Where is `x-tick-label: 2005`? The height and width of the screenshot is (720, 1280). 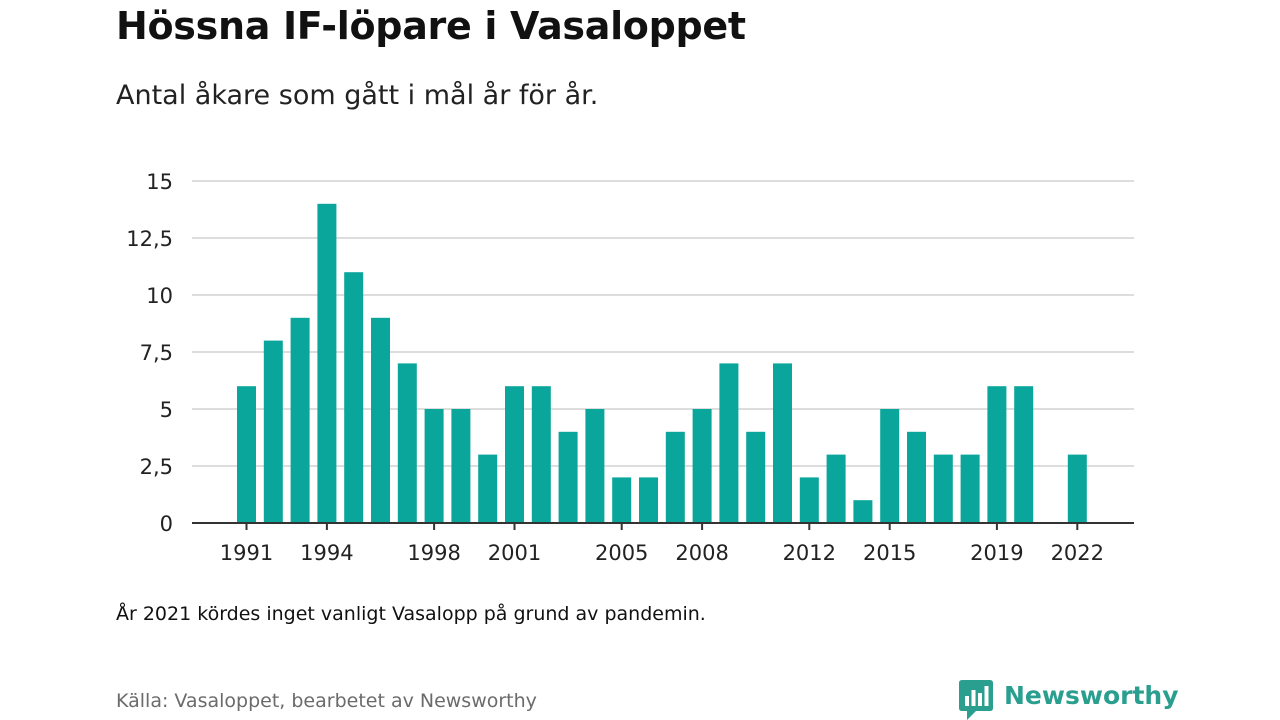 x-tick-label: 2005 is located at coordinates (621, 553).